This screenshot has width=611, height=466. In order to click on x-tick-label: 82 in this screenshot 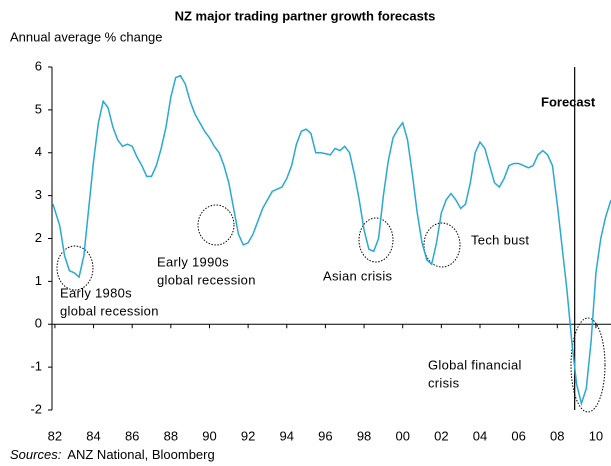, I will do `click(55, 435)`.